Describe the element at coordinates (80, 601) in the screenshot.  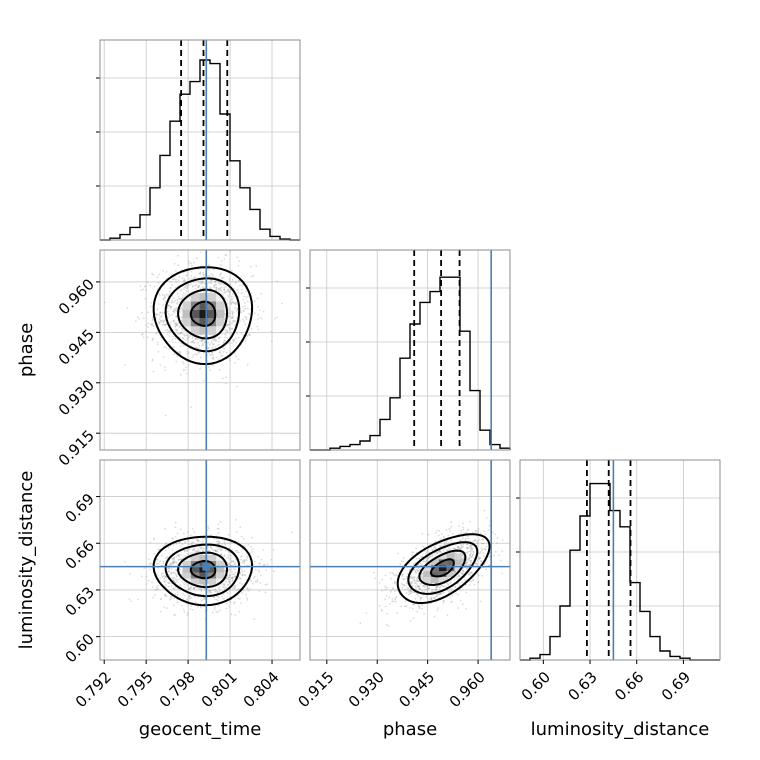
I see `y-tick-label: 0.63` at that location.